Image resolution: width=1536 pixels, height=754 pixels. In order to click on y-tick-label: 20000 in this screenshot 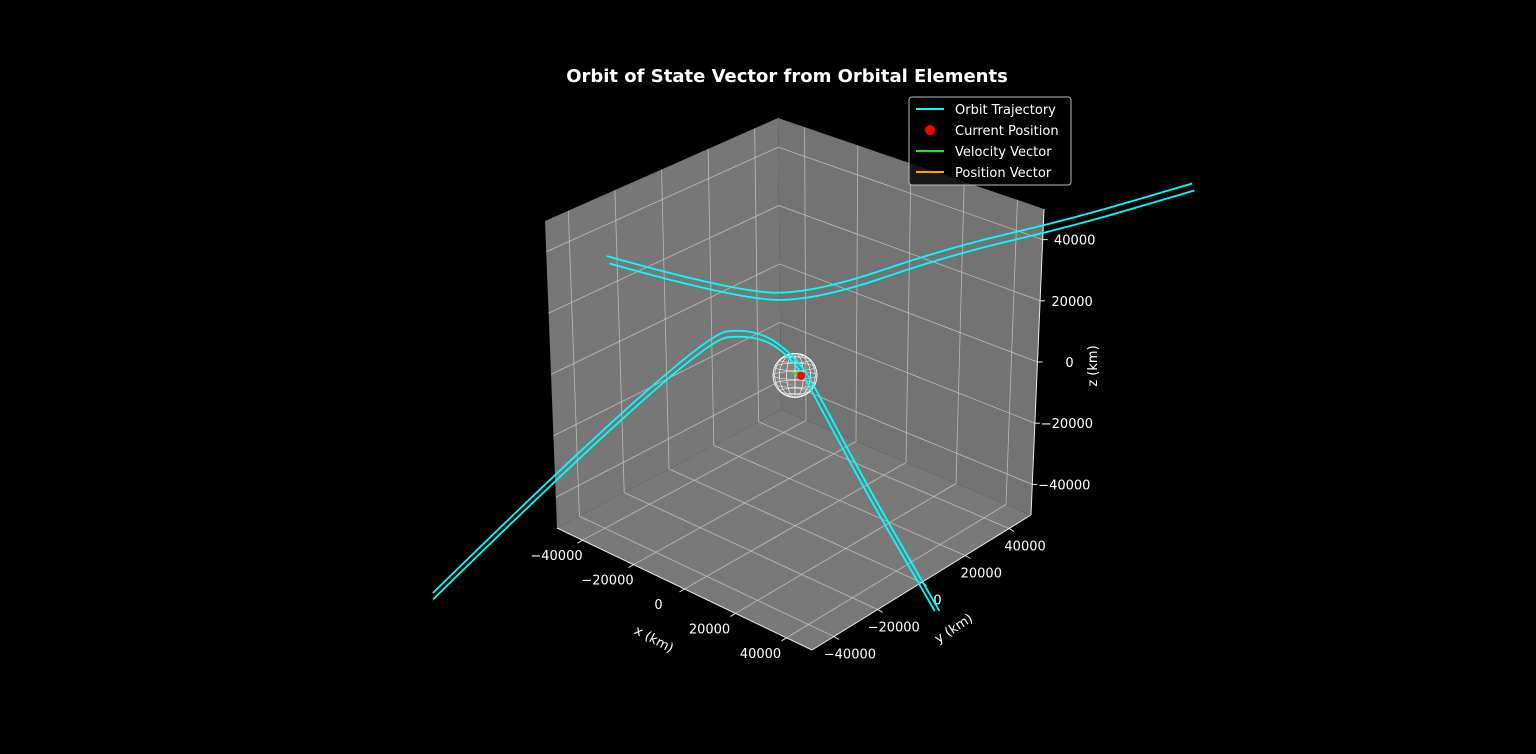, I will do `click(981, 574)`.